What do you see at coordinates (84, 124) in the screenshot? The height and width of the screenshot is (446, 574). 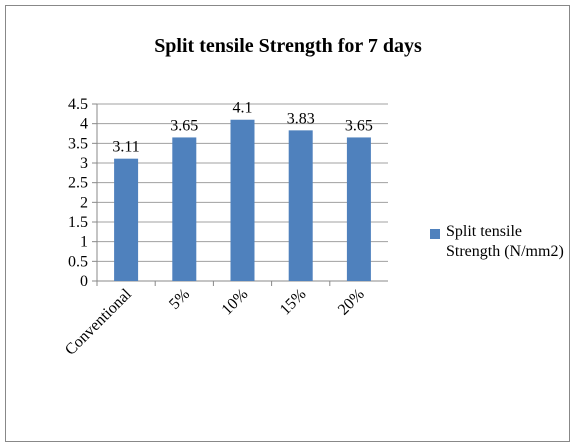 I see `y-tick-label: 4` at bounding box center [84, 124].